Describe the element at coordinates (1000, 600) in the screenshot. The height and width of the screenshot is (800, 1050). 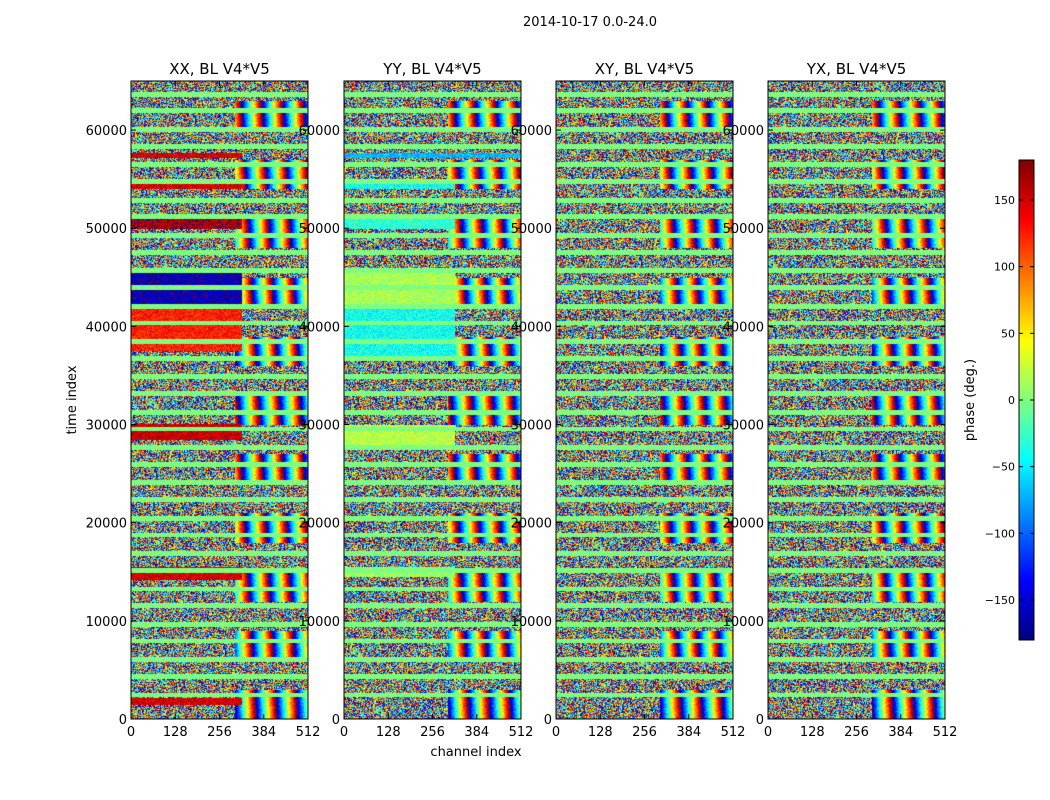
I see `colorbar-tick-label: −150` at that location.